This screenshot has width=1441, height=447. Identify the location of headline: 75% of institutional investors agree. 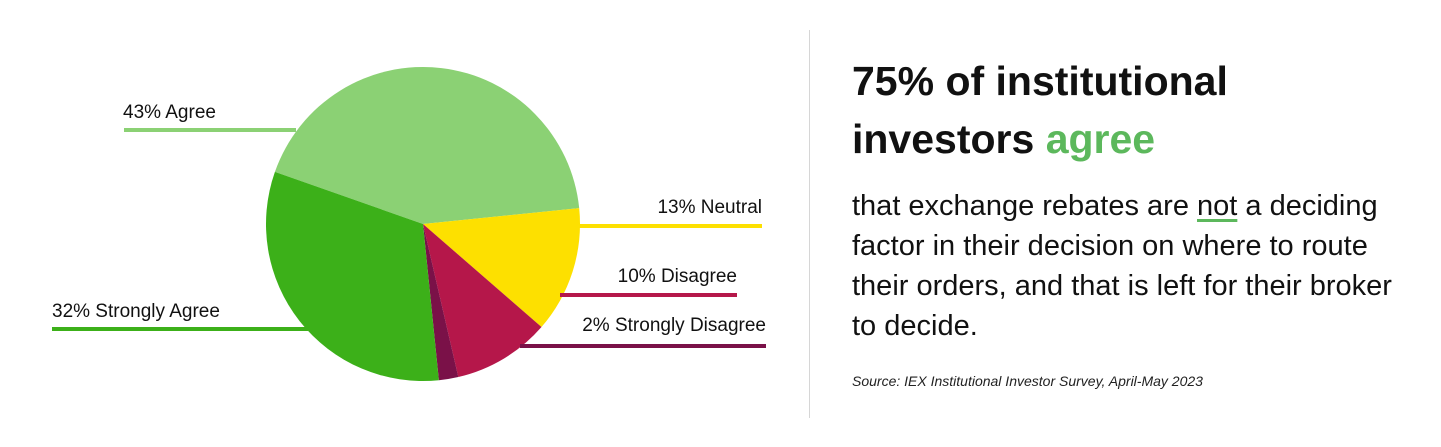
(1132, 110).